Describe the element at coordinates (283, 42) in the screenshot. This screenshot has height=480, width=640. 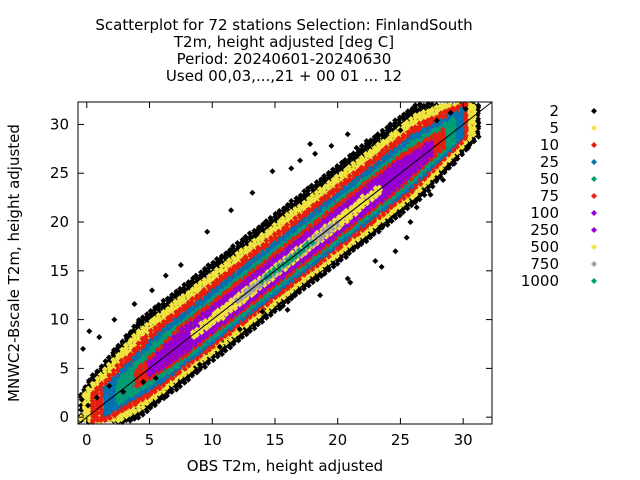
I see `title-line: T2m, height adjusted [deg C]` at that location.